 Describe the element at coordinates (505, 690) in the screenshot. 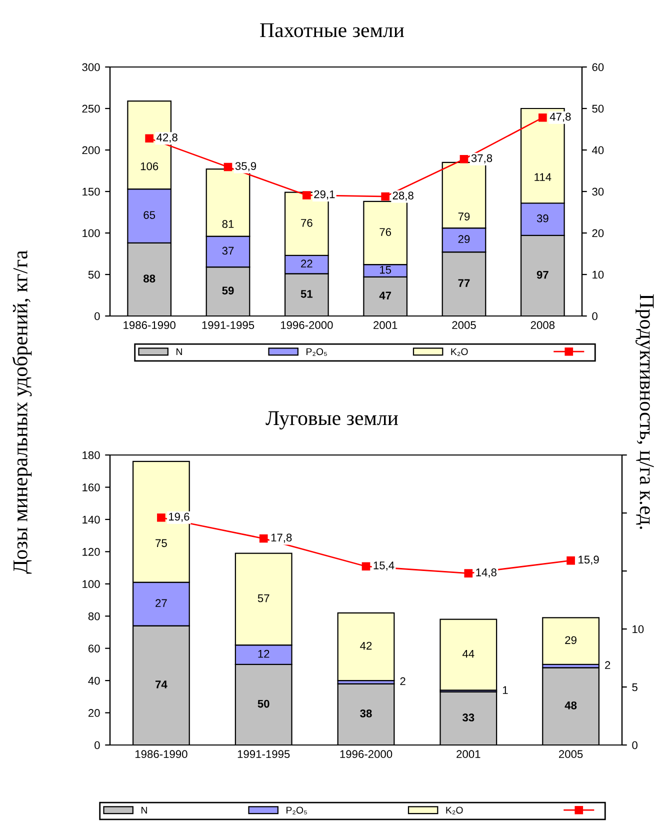

I see `data-label: 1` at that location.